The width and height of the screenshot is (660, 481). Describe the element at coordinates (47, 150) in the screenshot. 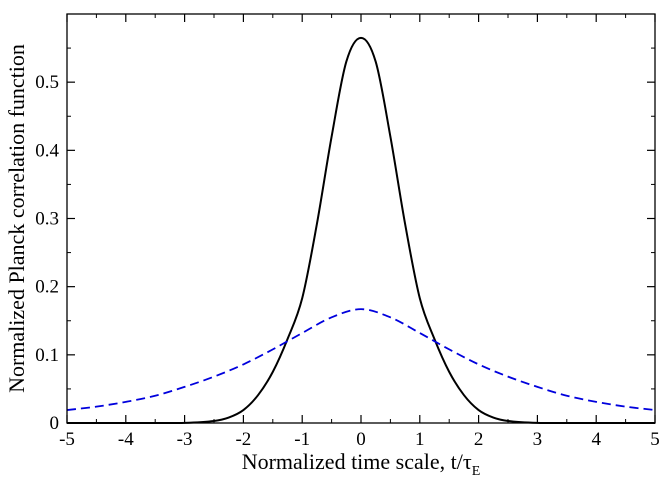

I see `y-tick-label: 0.4` at that location.